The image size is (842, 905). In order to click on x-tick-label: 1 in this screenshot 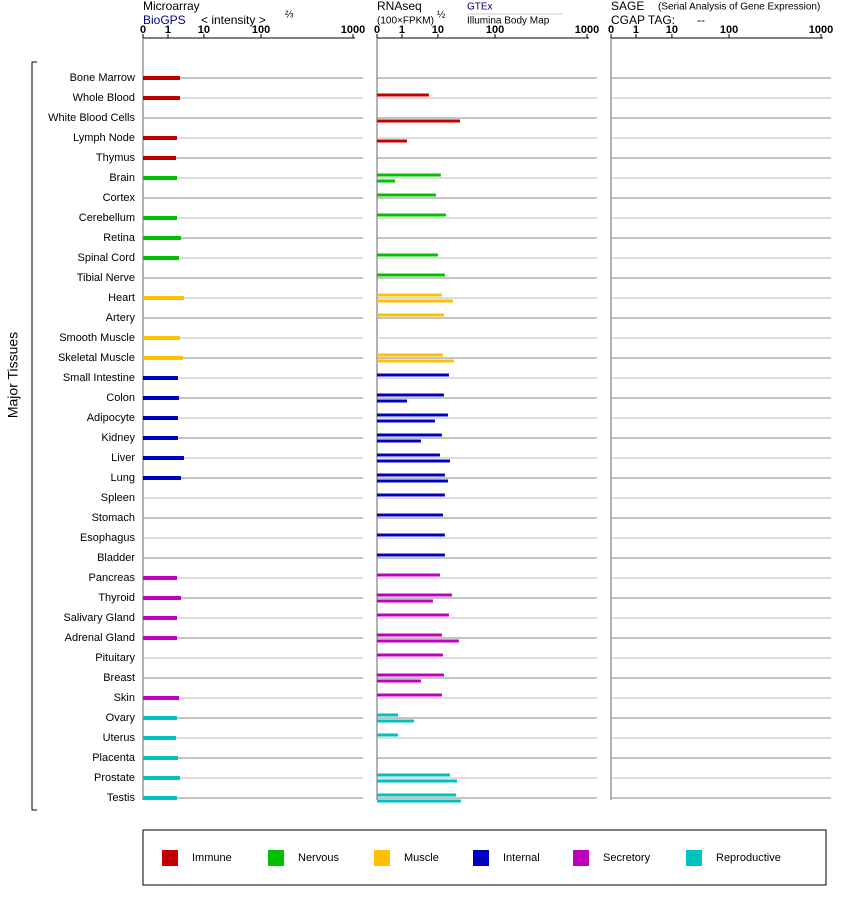, I will do `click(402, 30)`.